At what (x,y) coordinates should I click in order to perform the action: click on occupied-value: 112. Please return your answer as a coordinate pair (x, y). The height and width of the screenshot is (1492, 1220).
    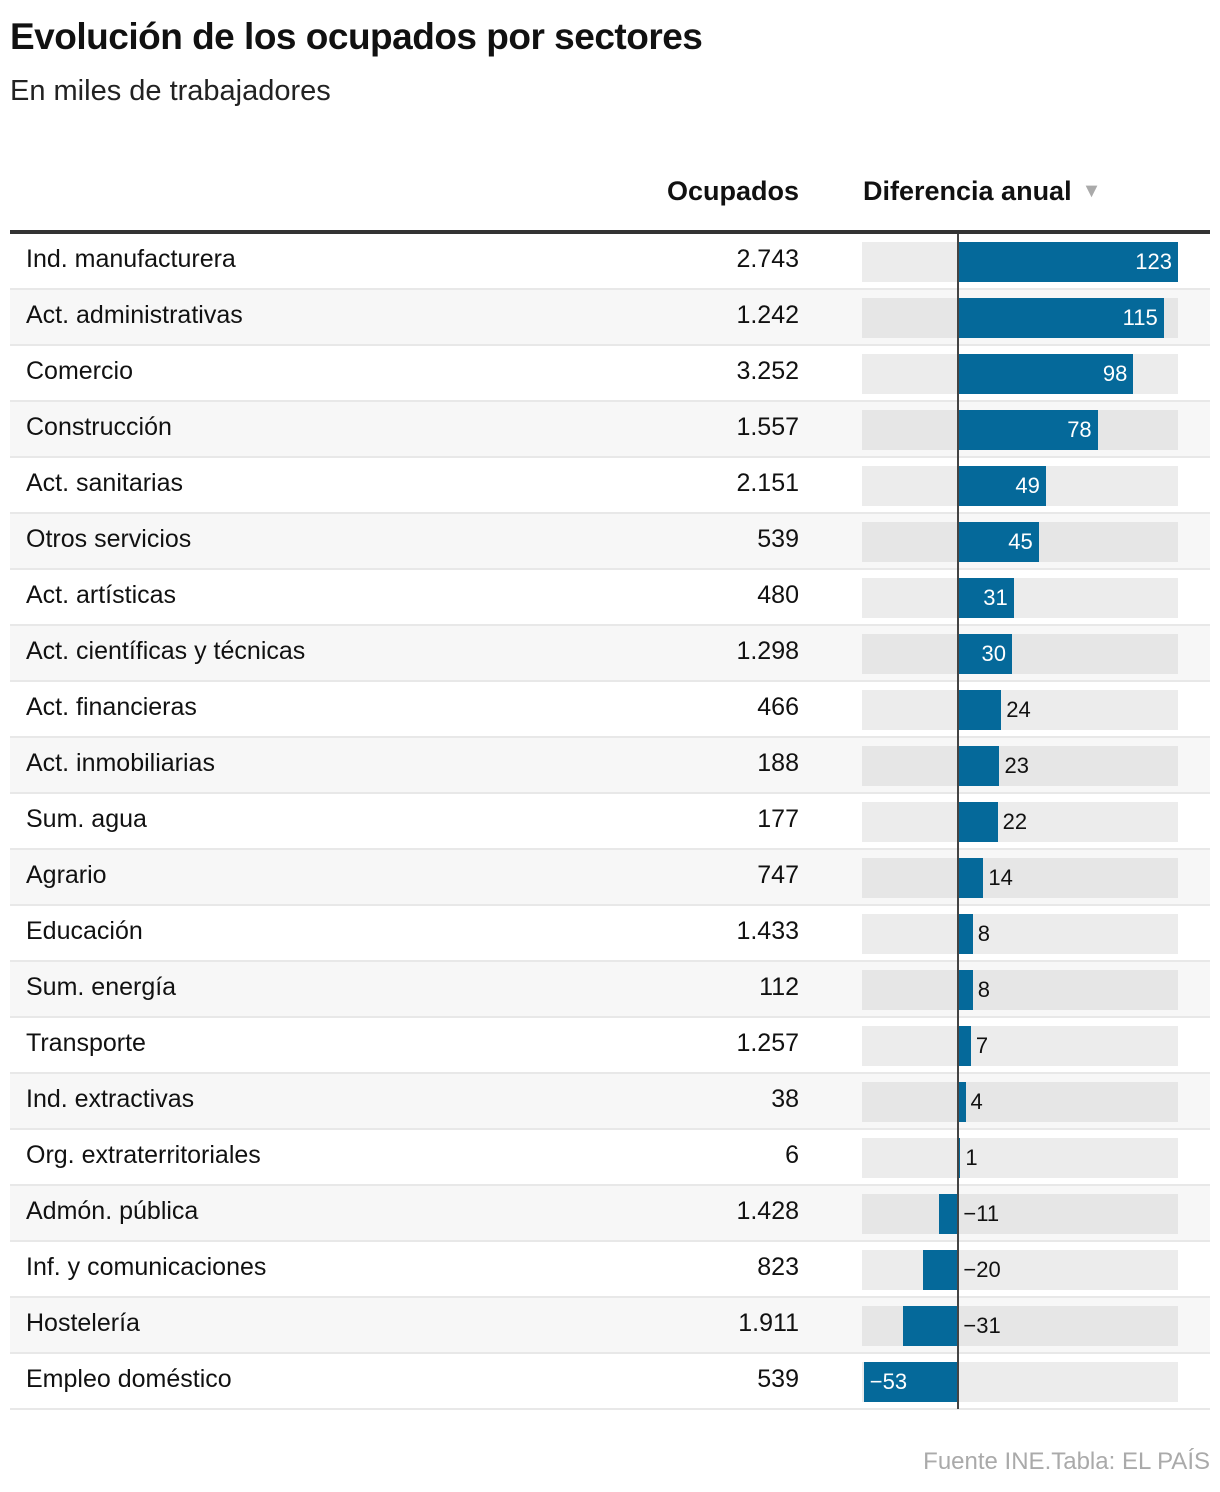
    Looking at the image, I should click on (779, 987).